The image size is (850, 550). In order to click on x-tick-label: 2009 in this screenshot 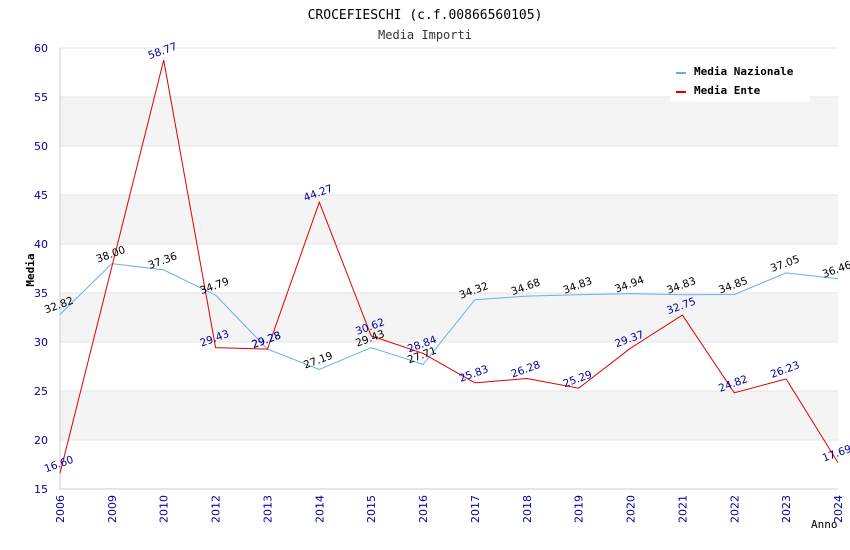, I will do `click(112, 509)`.